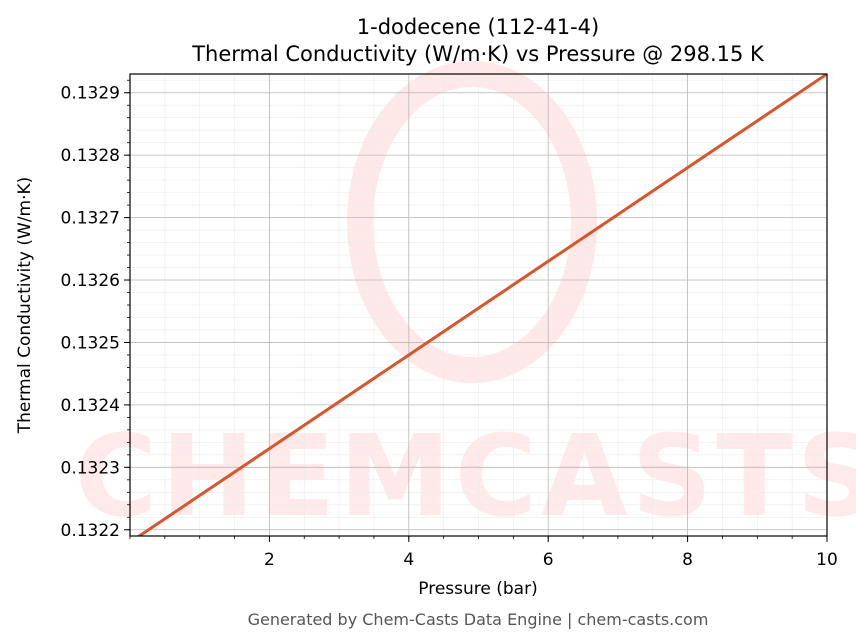 This screenshot has width=856, height=644. I want to click on y-tick-label: 0.1323, so click(90, 468).